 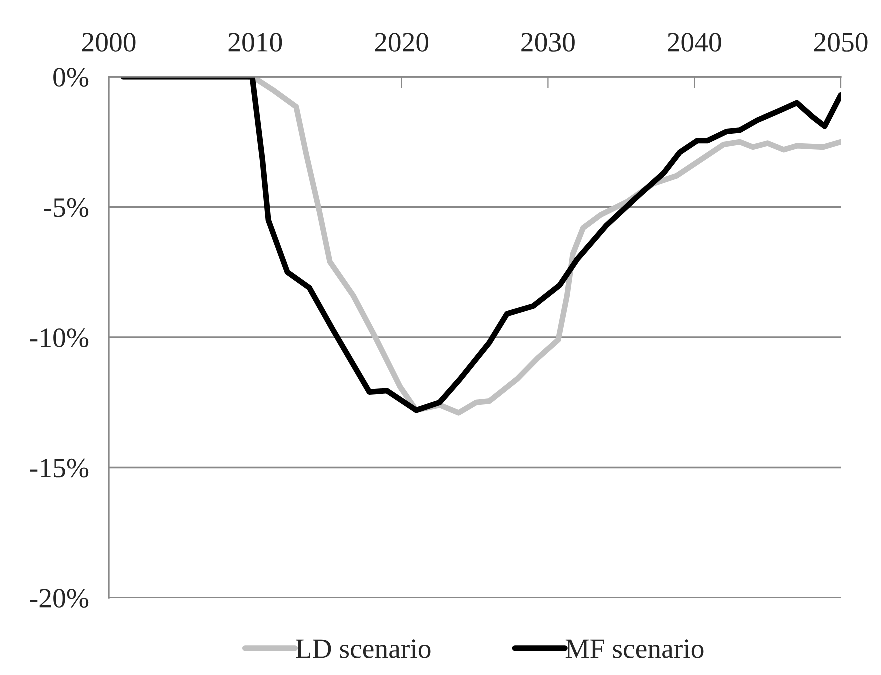 What do you see at coordinates (402, 42) in the screenshot?
I see `x-tick-label: 2020` at bounding box center [402, 42].